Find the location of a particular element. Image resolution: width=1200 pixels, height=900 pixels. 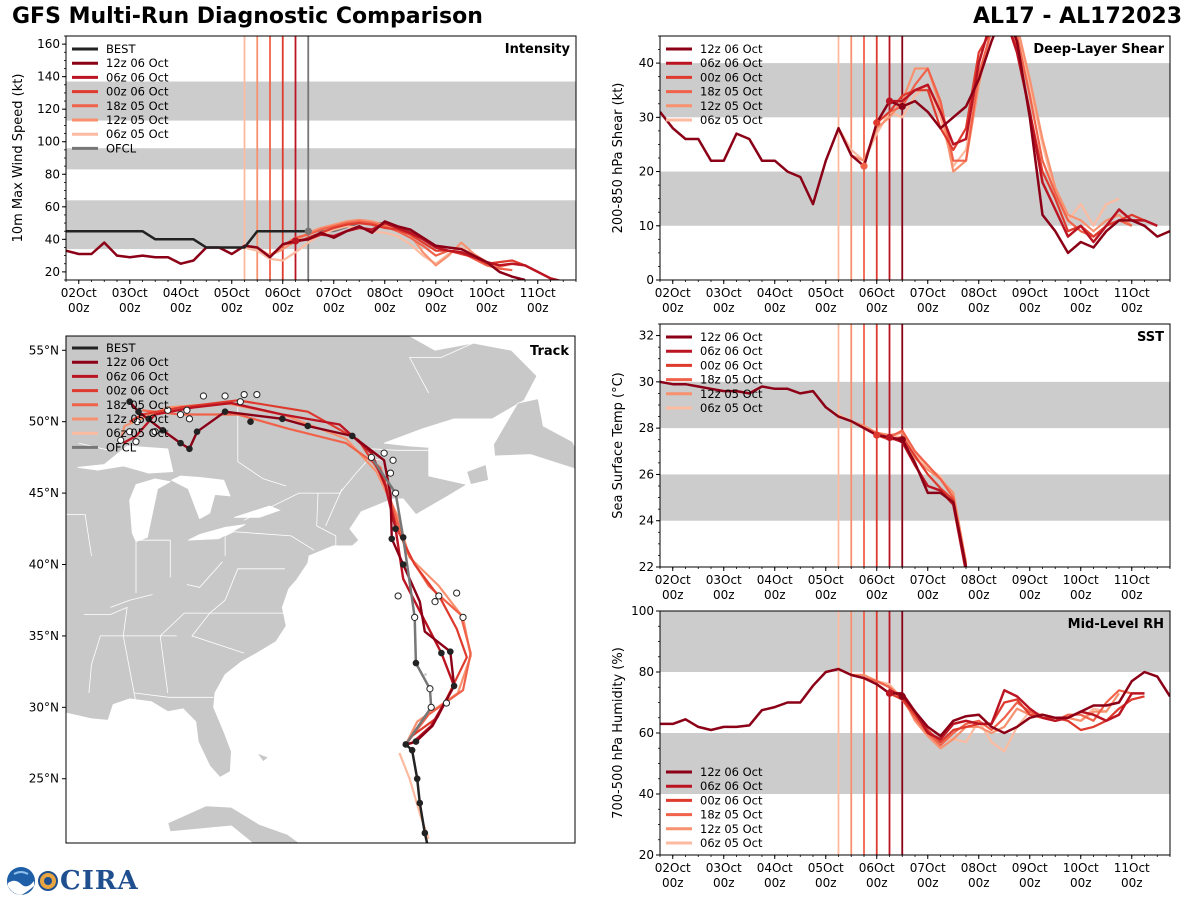

intensity-legend-label-ofcl: OFCL is located at coordinates (121, 148).